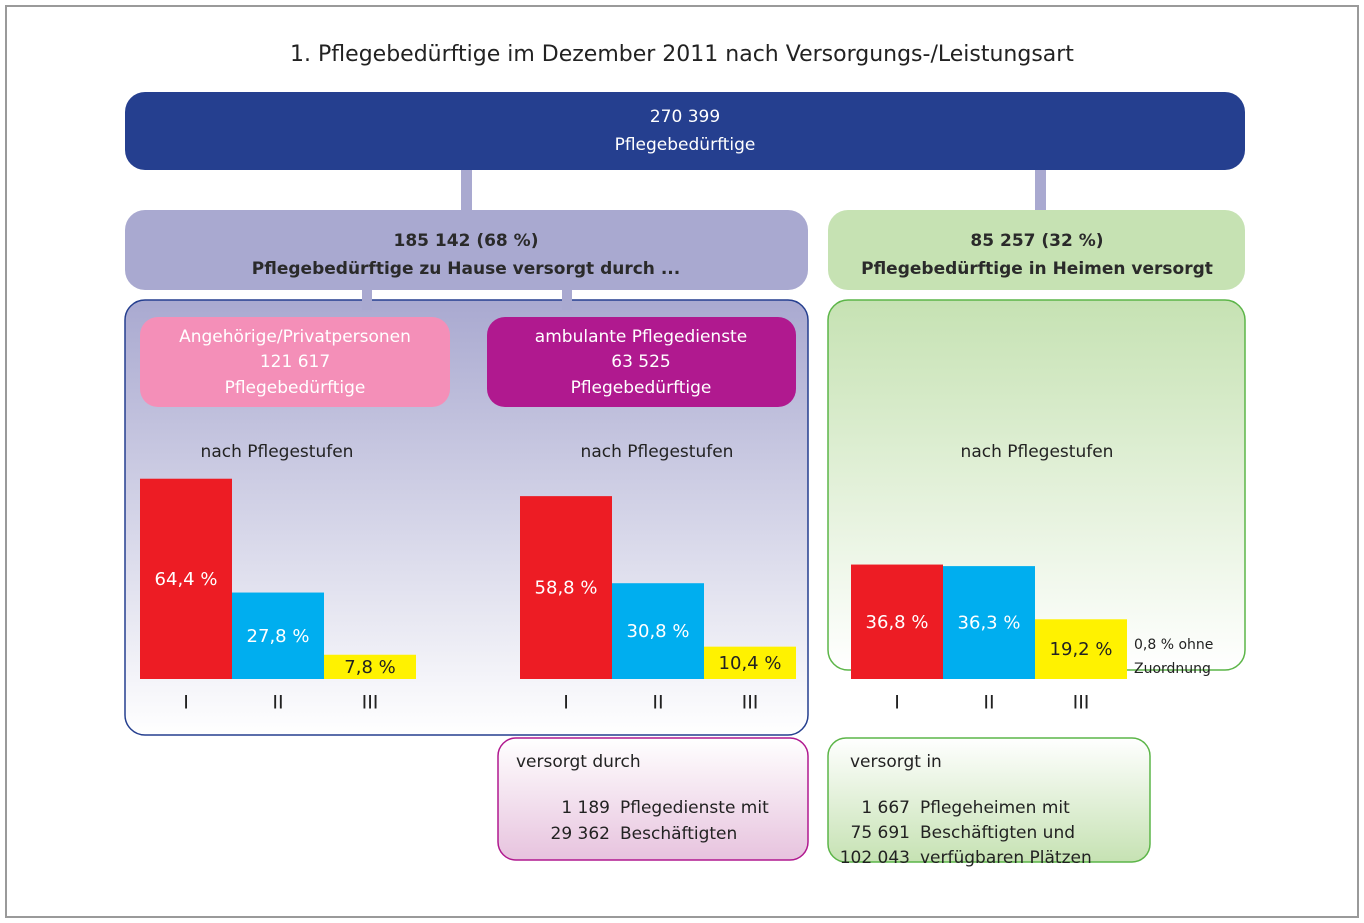  What do you see at coordinates (641, 337) in the screenshot?
I see `ambulant-text: ambulante Pflegedienste` at bounding box center [641, 337].